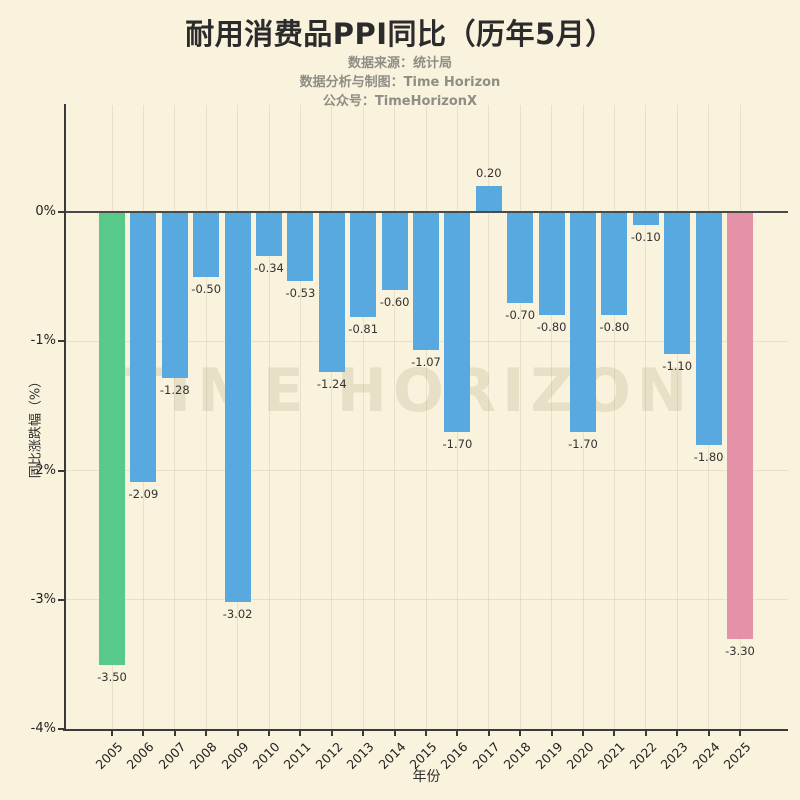 This screenshot has width=800, height=800. I want to click on bar-2016, so click(457, 322).